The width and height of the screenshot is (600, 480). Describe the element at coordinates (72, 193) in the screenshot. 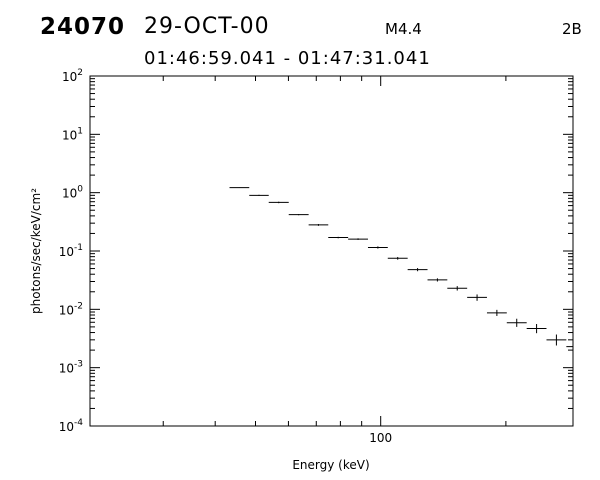

I see `y-tick-label: 10⁰` at that location.